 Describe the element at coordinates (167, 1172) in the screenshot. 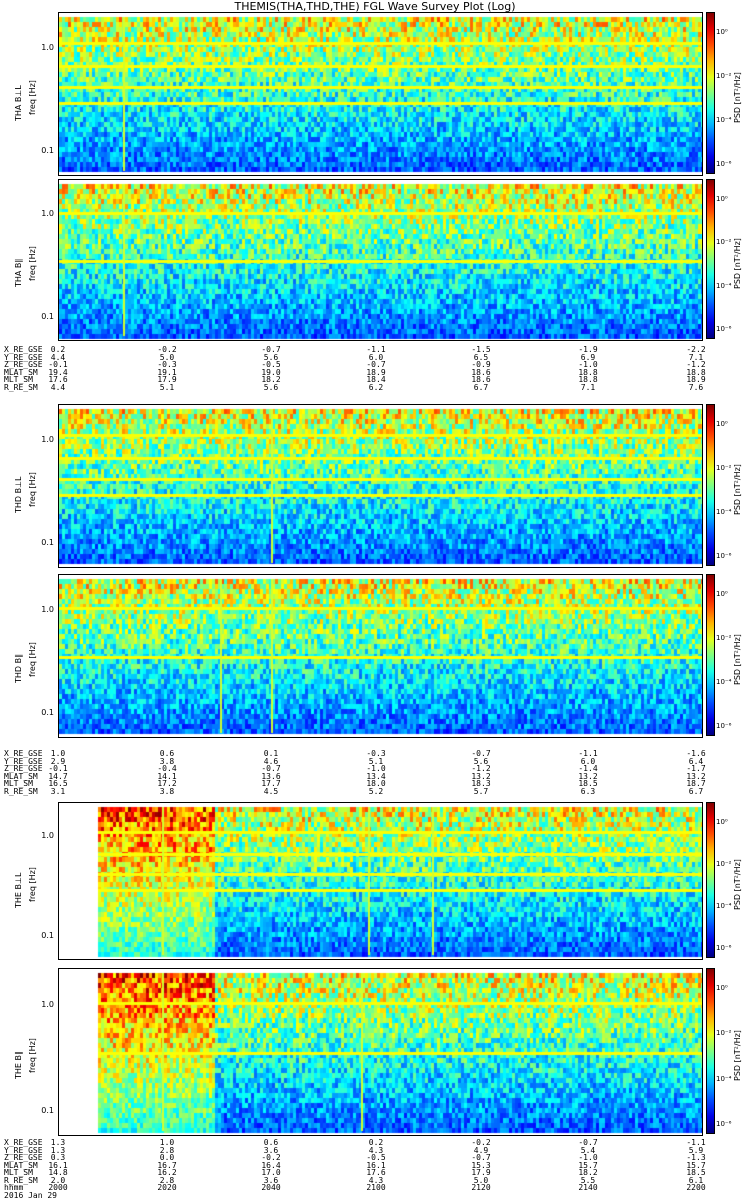

I see `ephemeris-value: 16.2` at that location.